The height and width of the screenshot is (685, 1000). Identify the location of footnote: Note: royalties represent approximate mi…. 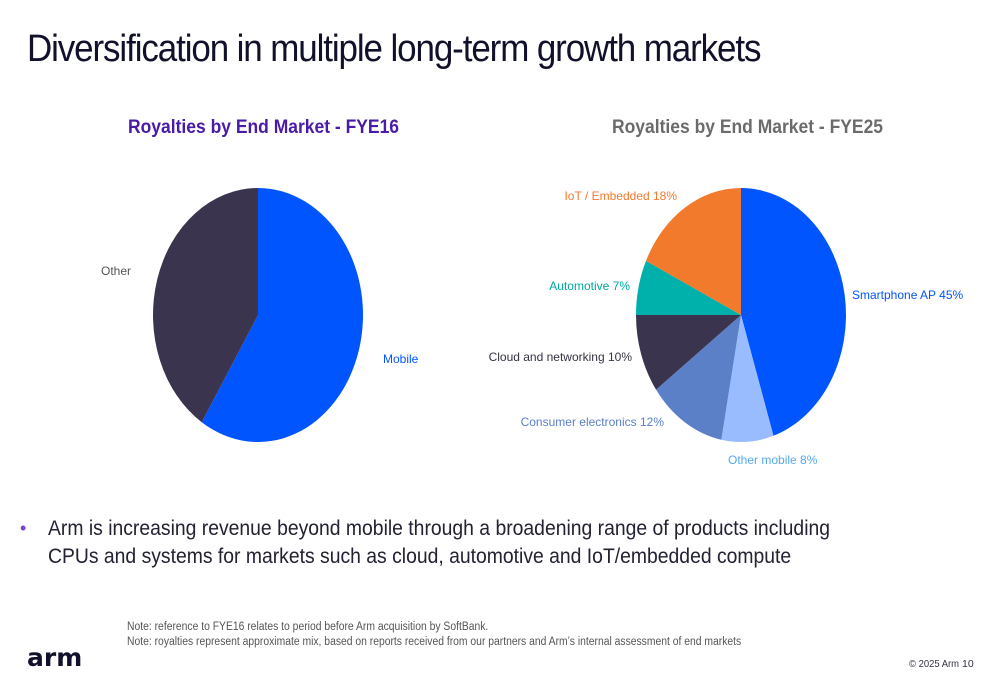
(434, 642).